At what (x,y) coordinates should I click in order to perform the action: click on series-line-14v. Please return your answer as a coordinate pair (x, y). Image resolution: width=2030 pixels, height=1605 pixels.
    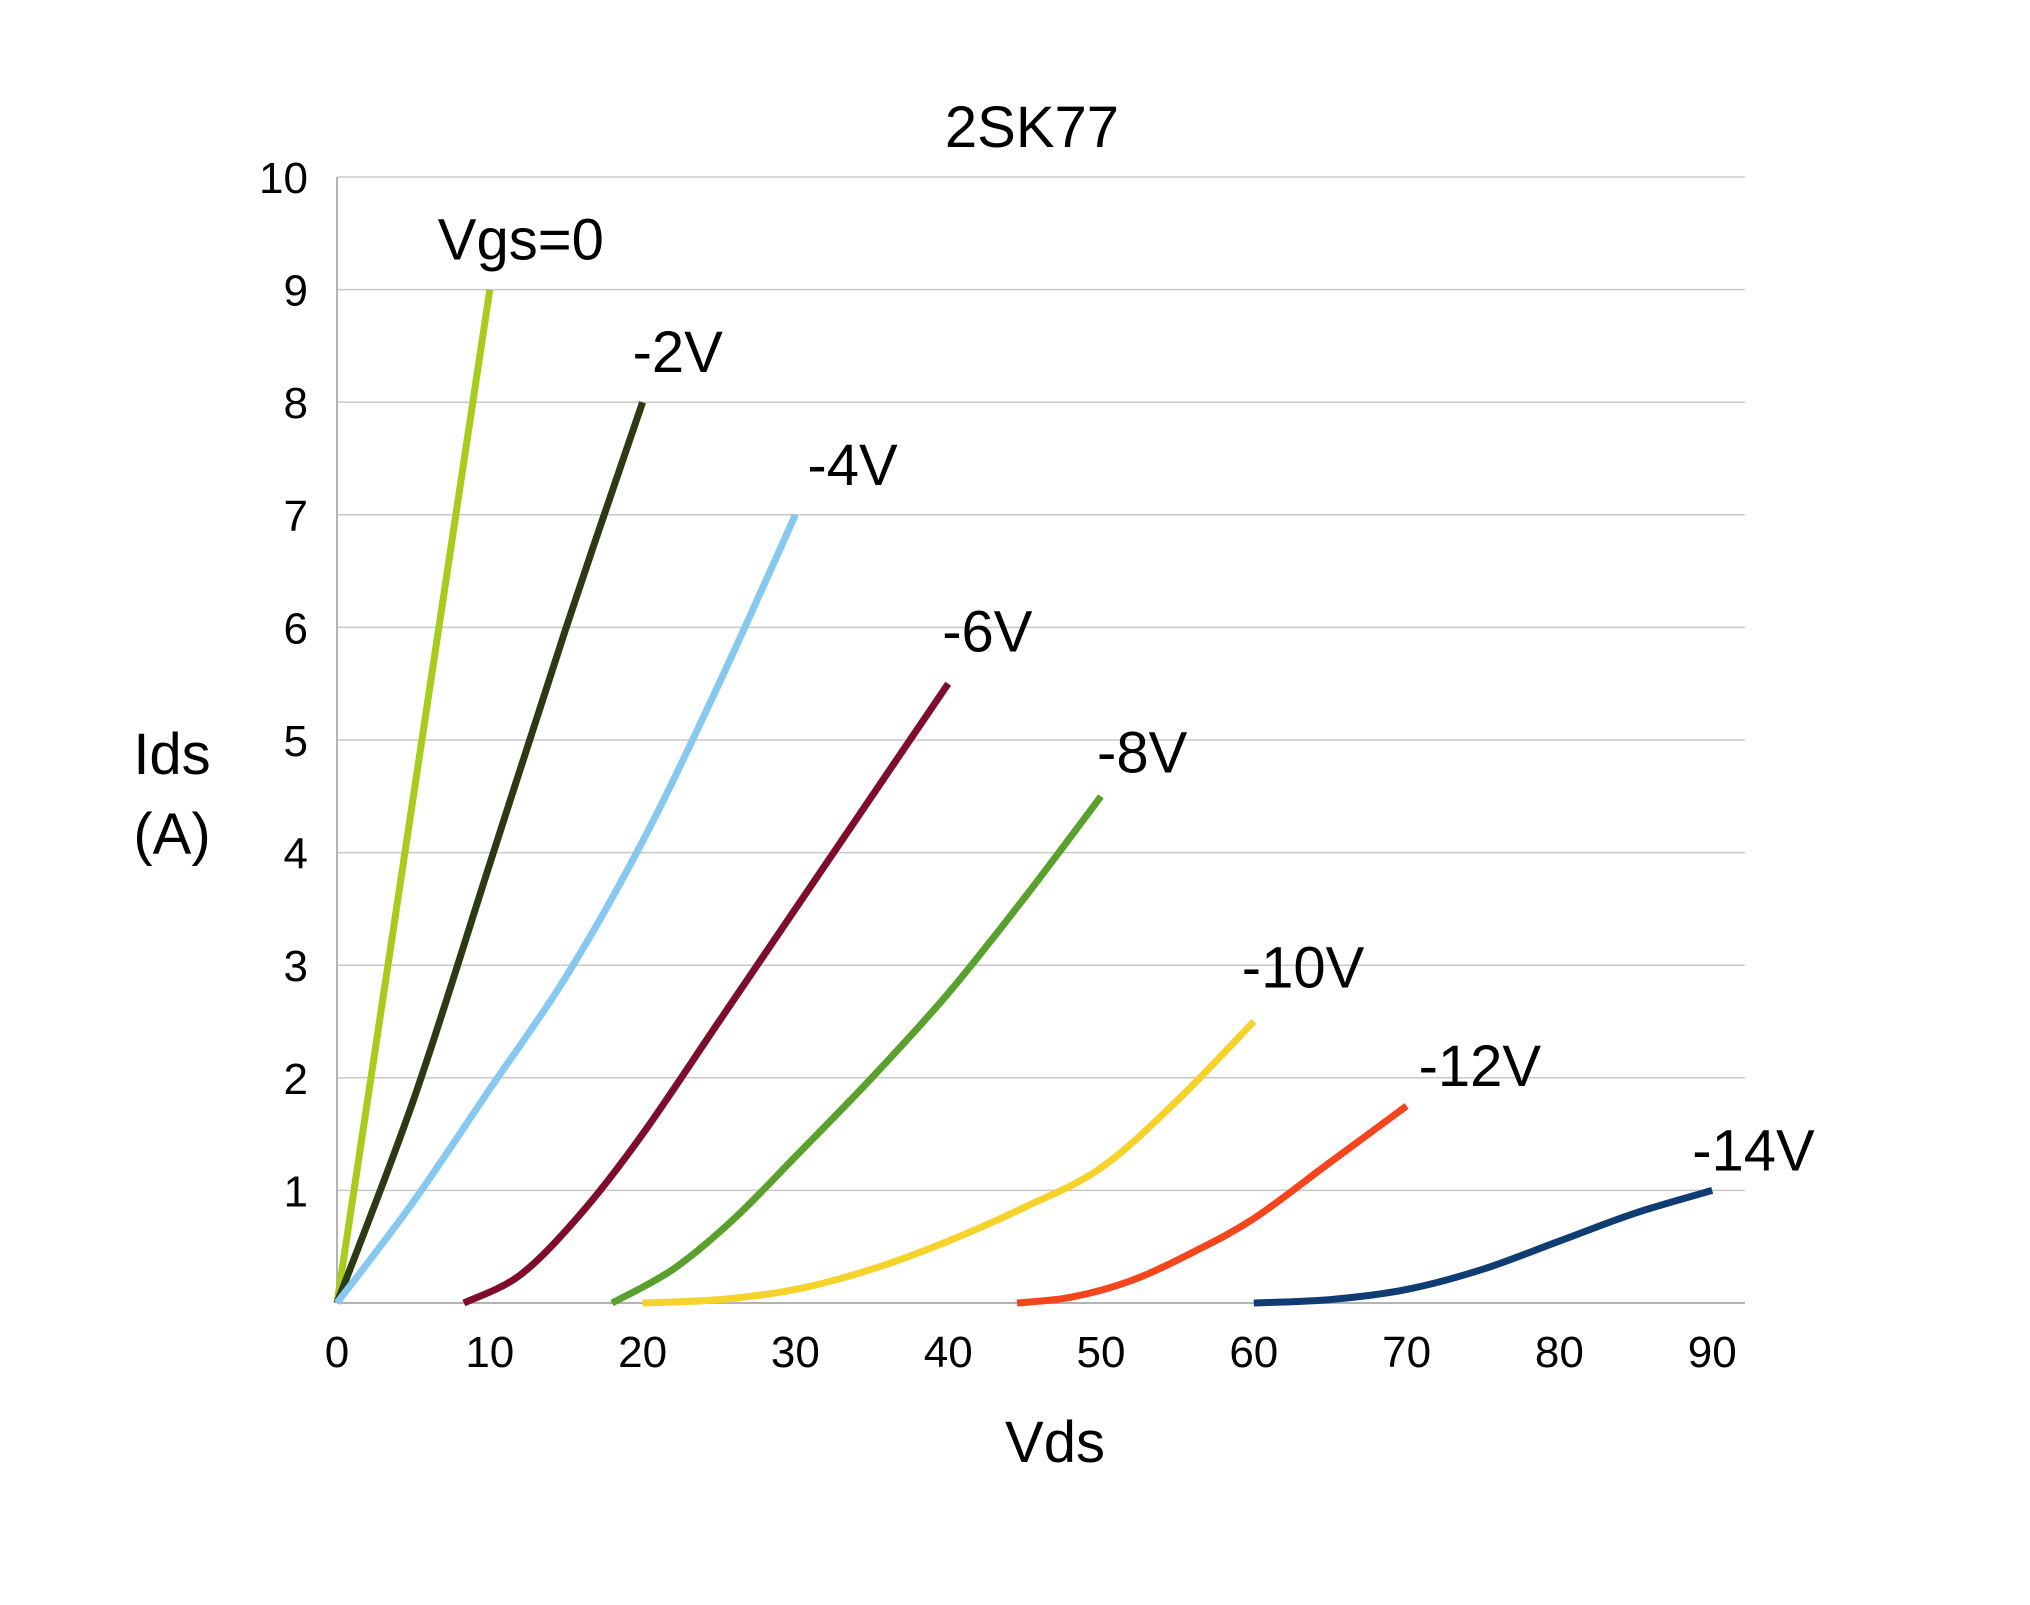
    Looking at the image, I should click on (1483, 1247).